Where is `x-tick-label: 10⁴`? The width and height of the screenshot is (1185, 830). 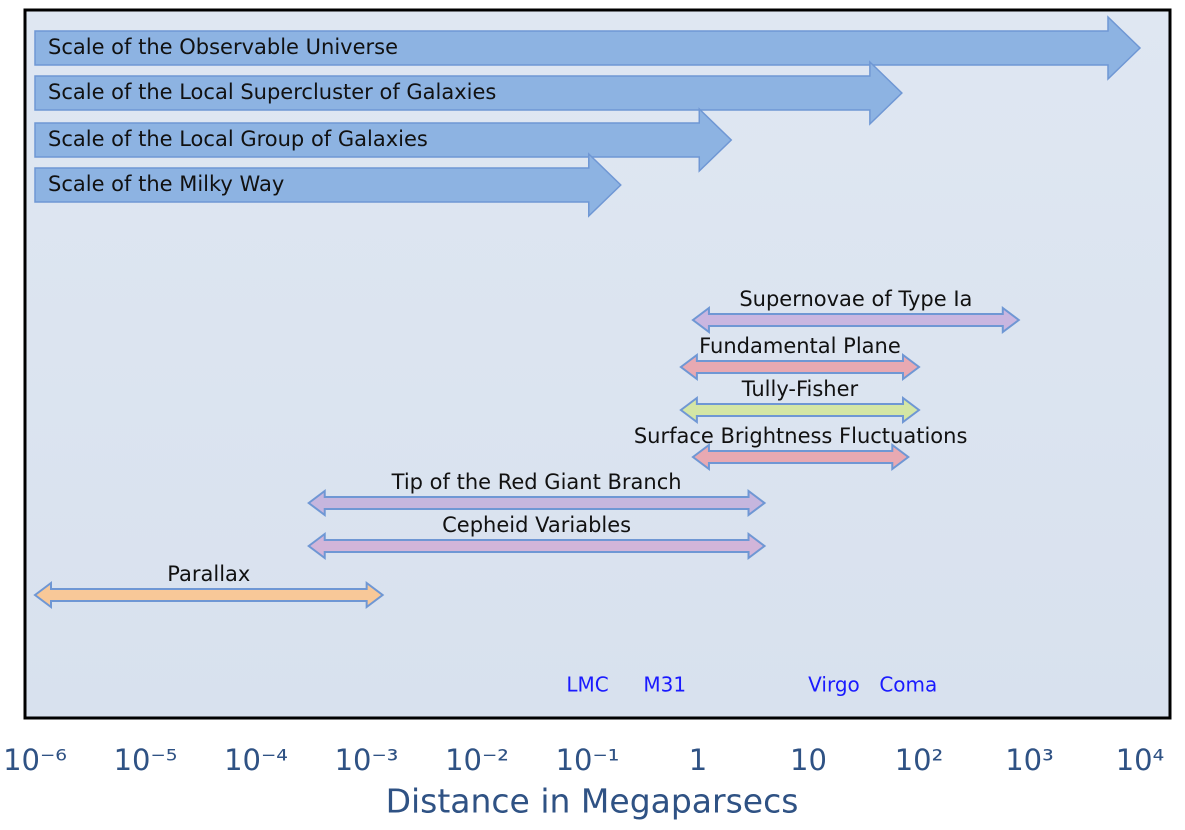
x-tick-label: 10⁴ is located at coordinates (1140, 760).